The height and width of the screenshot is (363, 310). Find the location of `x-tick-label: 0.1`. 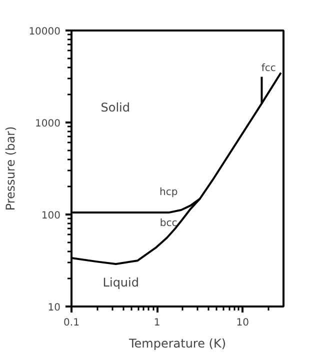

x-tick-label: 0.1 is located at coordinates (72, 323).